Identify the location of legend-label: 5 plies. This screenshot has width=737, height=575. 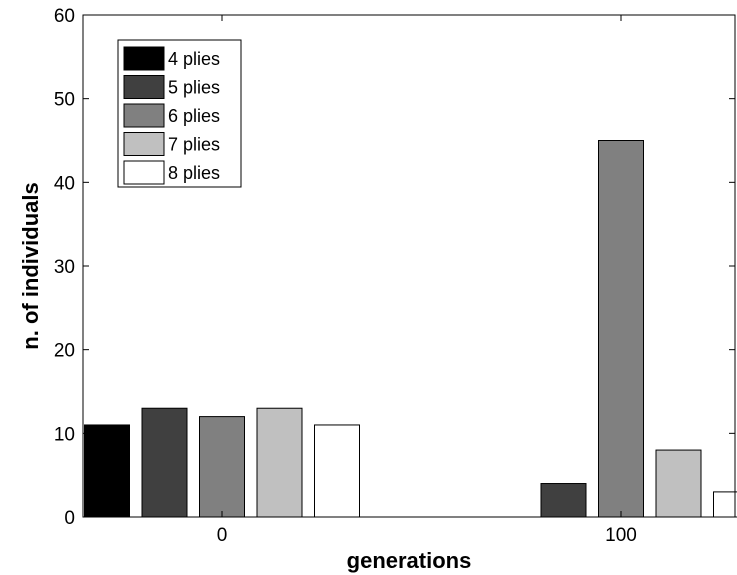
(194, 88).